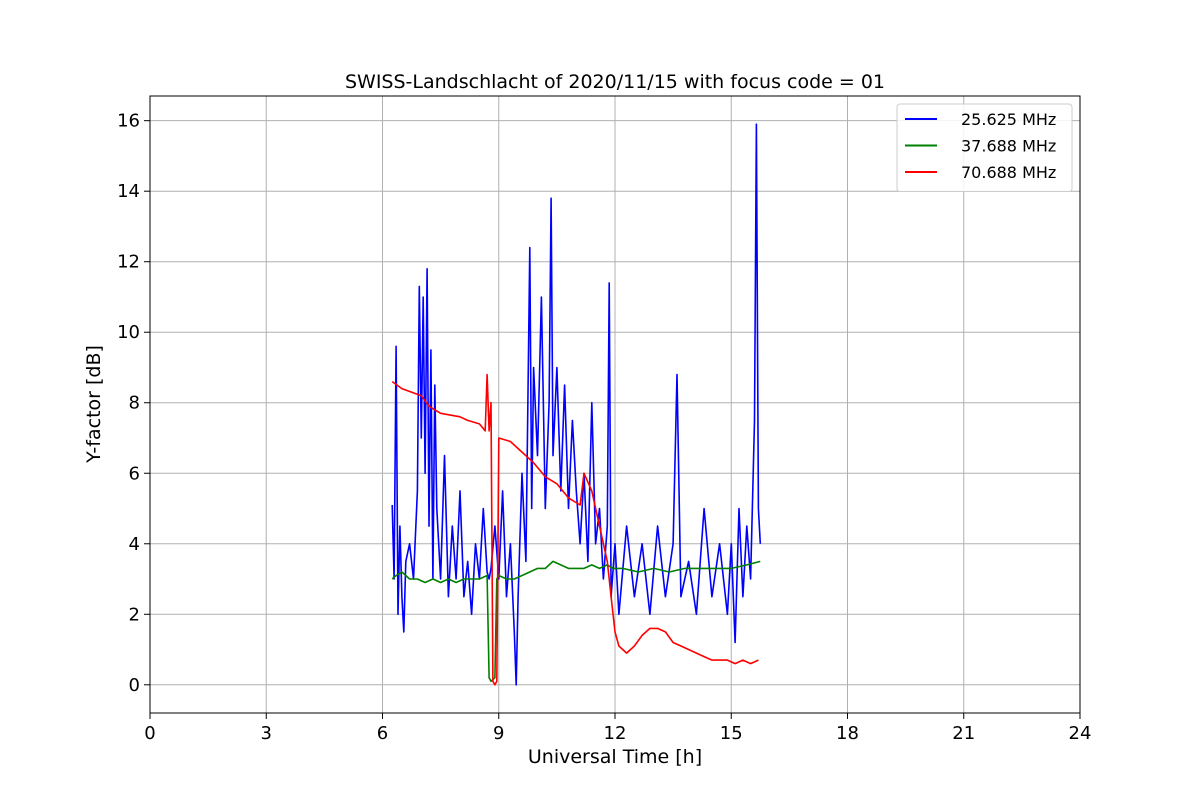  Describe the element at coordinates (94, 404) in the screenshot. I see `y-axis-label: Y-factor [dB]` at that location.